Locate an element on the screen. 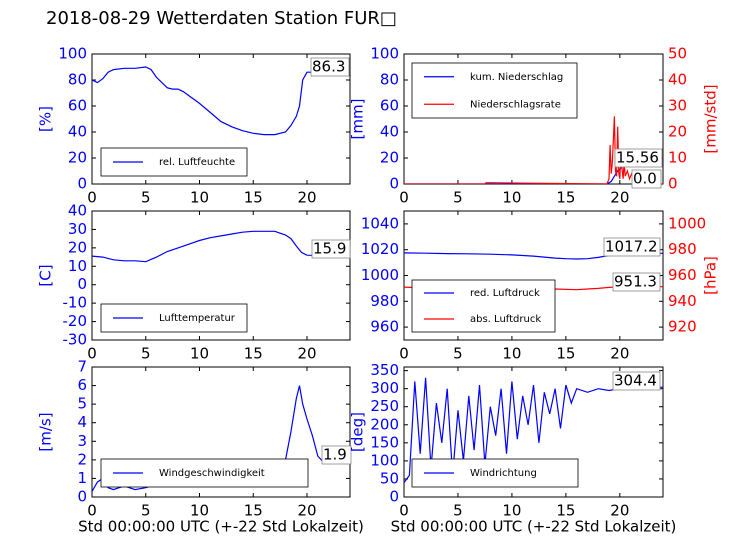  y-tick-label: 1 is located at coordinates (82, 478).